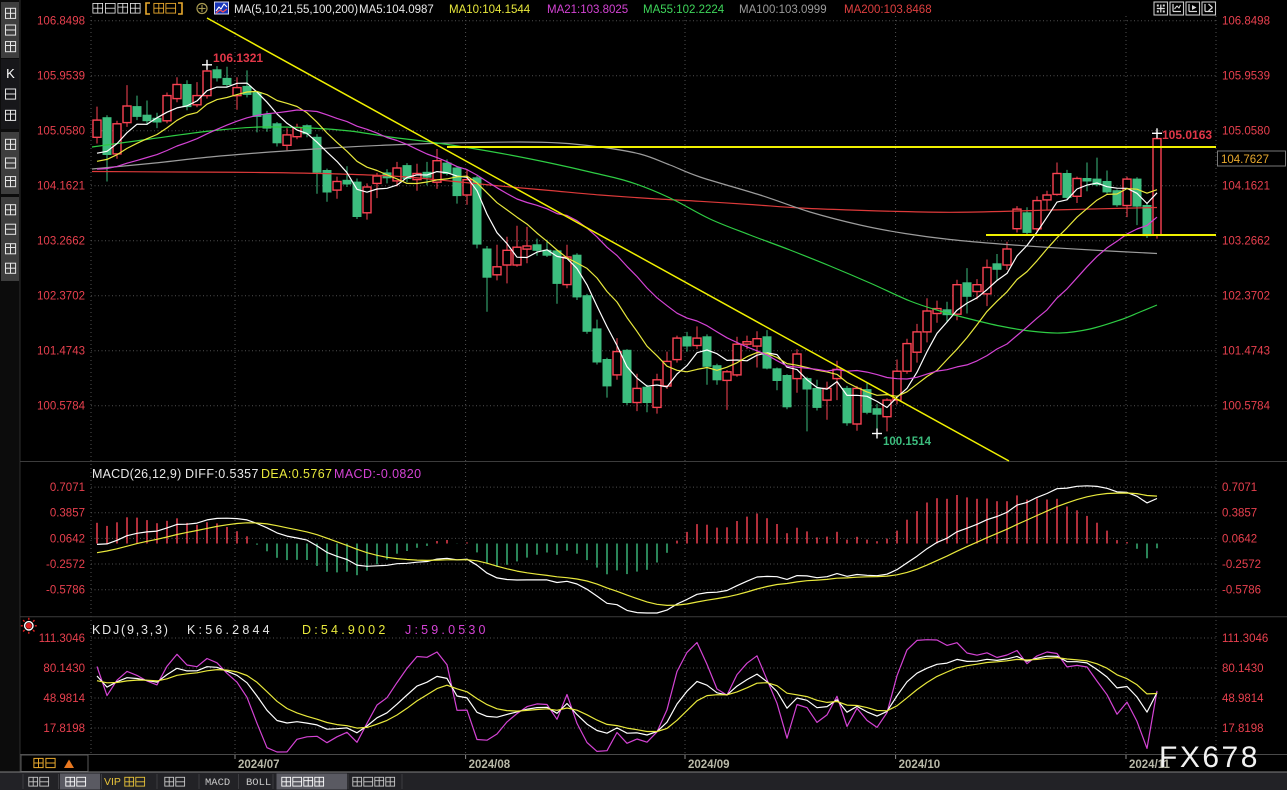 The width and height of the screenshot is (1287, 790). What do you see at coordinates (1209, 757) in the screenshot?
I see `svg-text: FX678` at bounding box center [1209, 757].